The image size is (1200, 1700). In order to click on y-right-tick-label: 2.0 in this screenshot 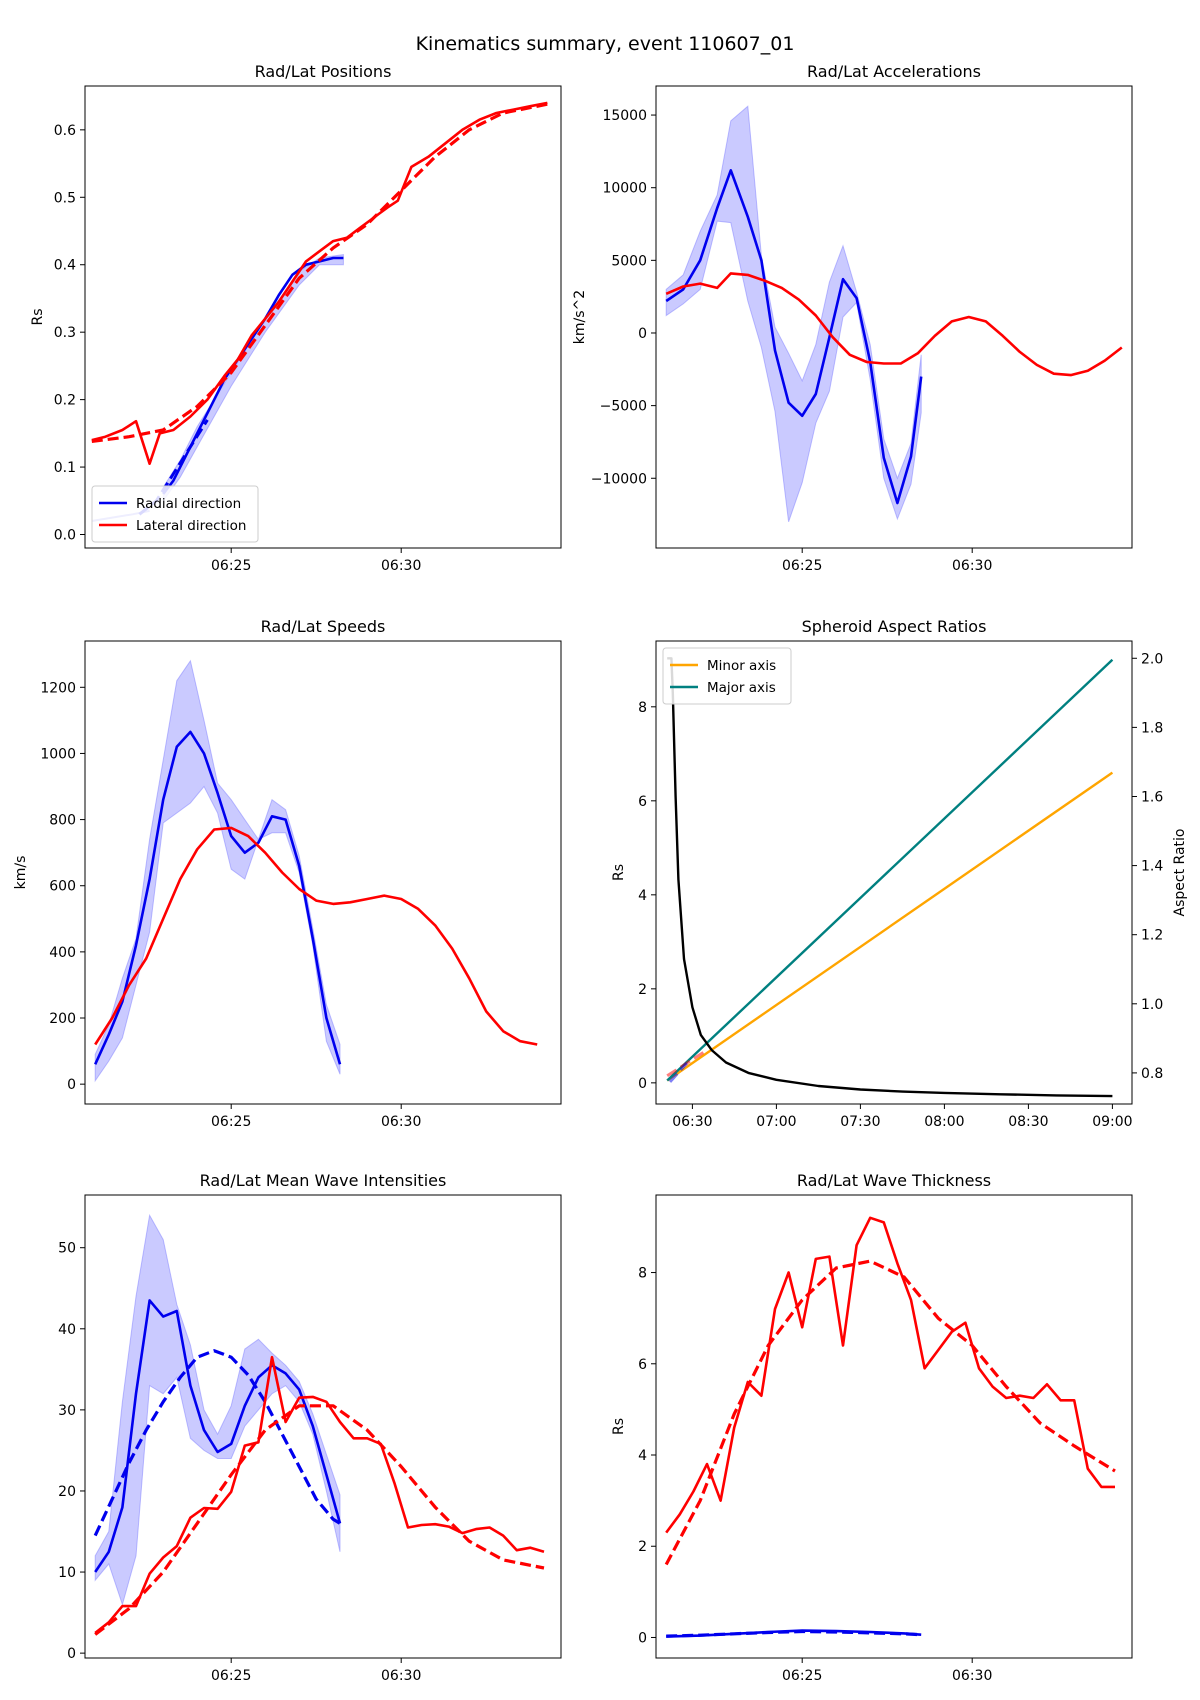, I will do `click(1152, 659)`.